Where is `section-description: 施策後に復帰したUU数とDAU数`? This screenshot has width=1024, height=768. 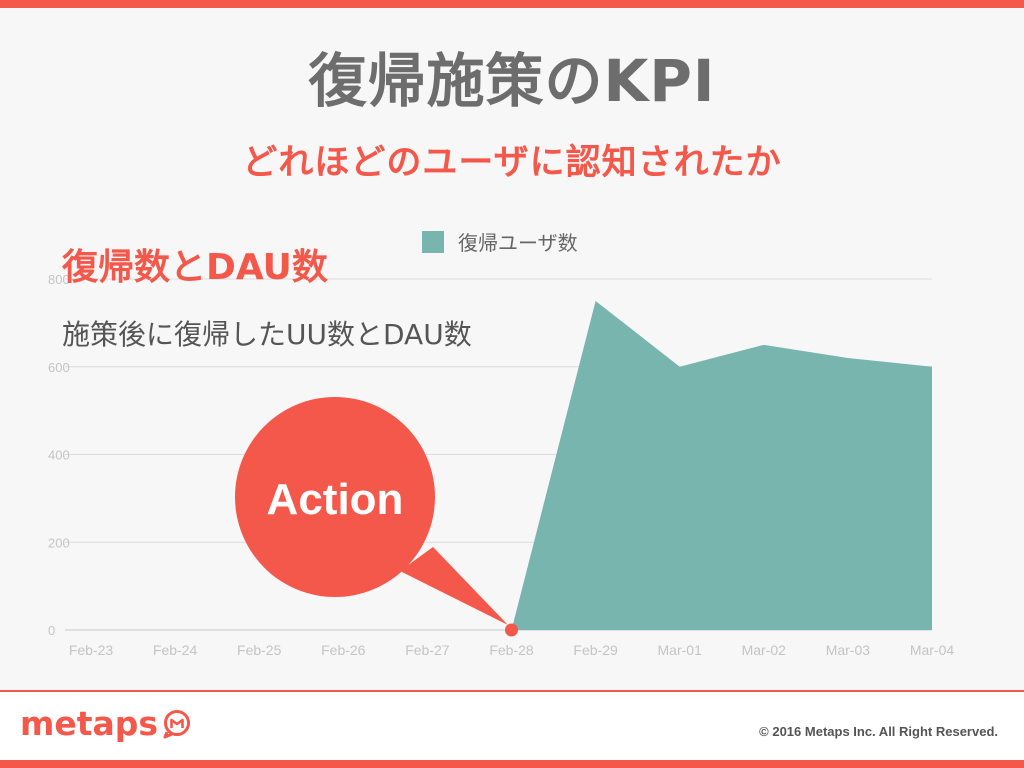 section-description: 施策後に復帰したUU数とDAU数 is located at coordinates (267, 334).